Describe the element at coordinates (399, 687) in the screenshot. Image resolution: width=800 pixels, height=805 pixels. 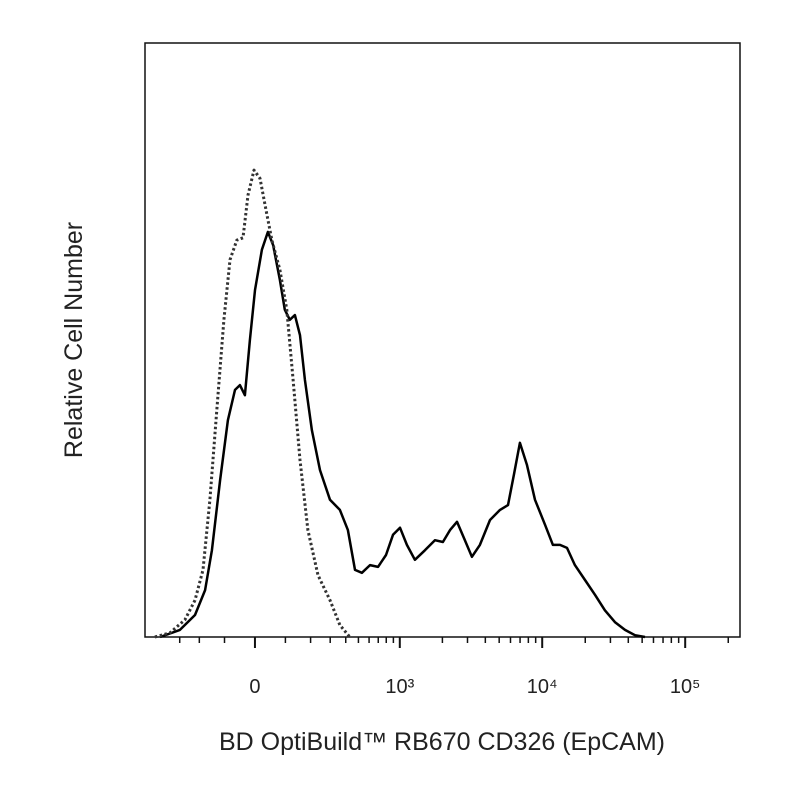
I see `x-tick-label: 10³` at that location.